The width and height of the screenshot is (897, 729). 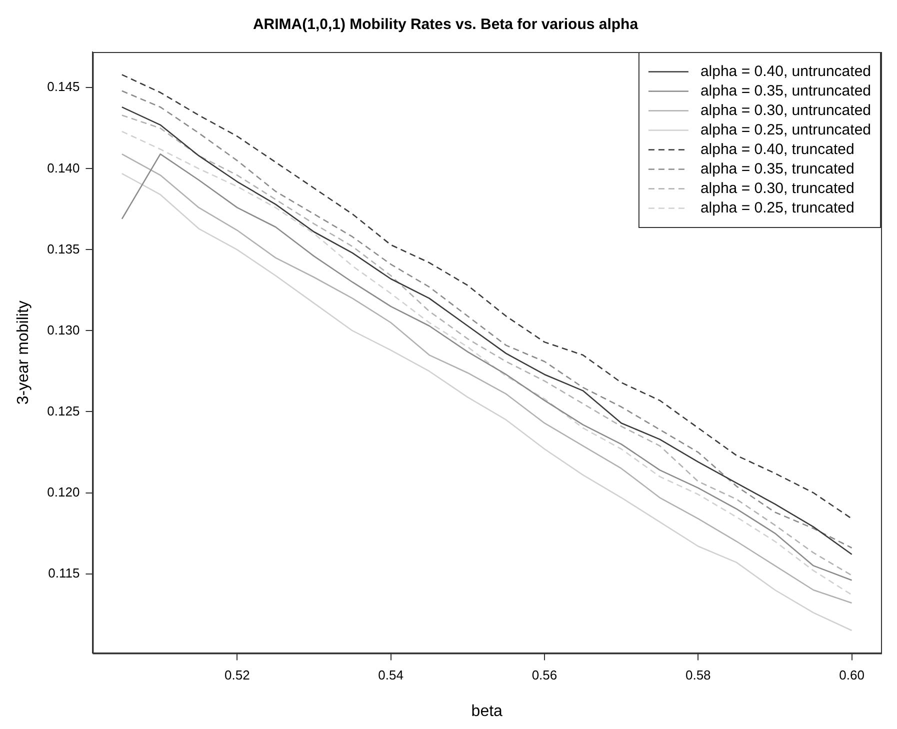 What do you see at coordinates (63, 492) in the screenshot?
I see `y-tick-label: 0.120` at bounding box center [63, 492].